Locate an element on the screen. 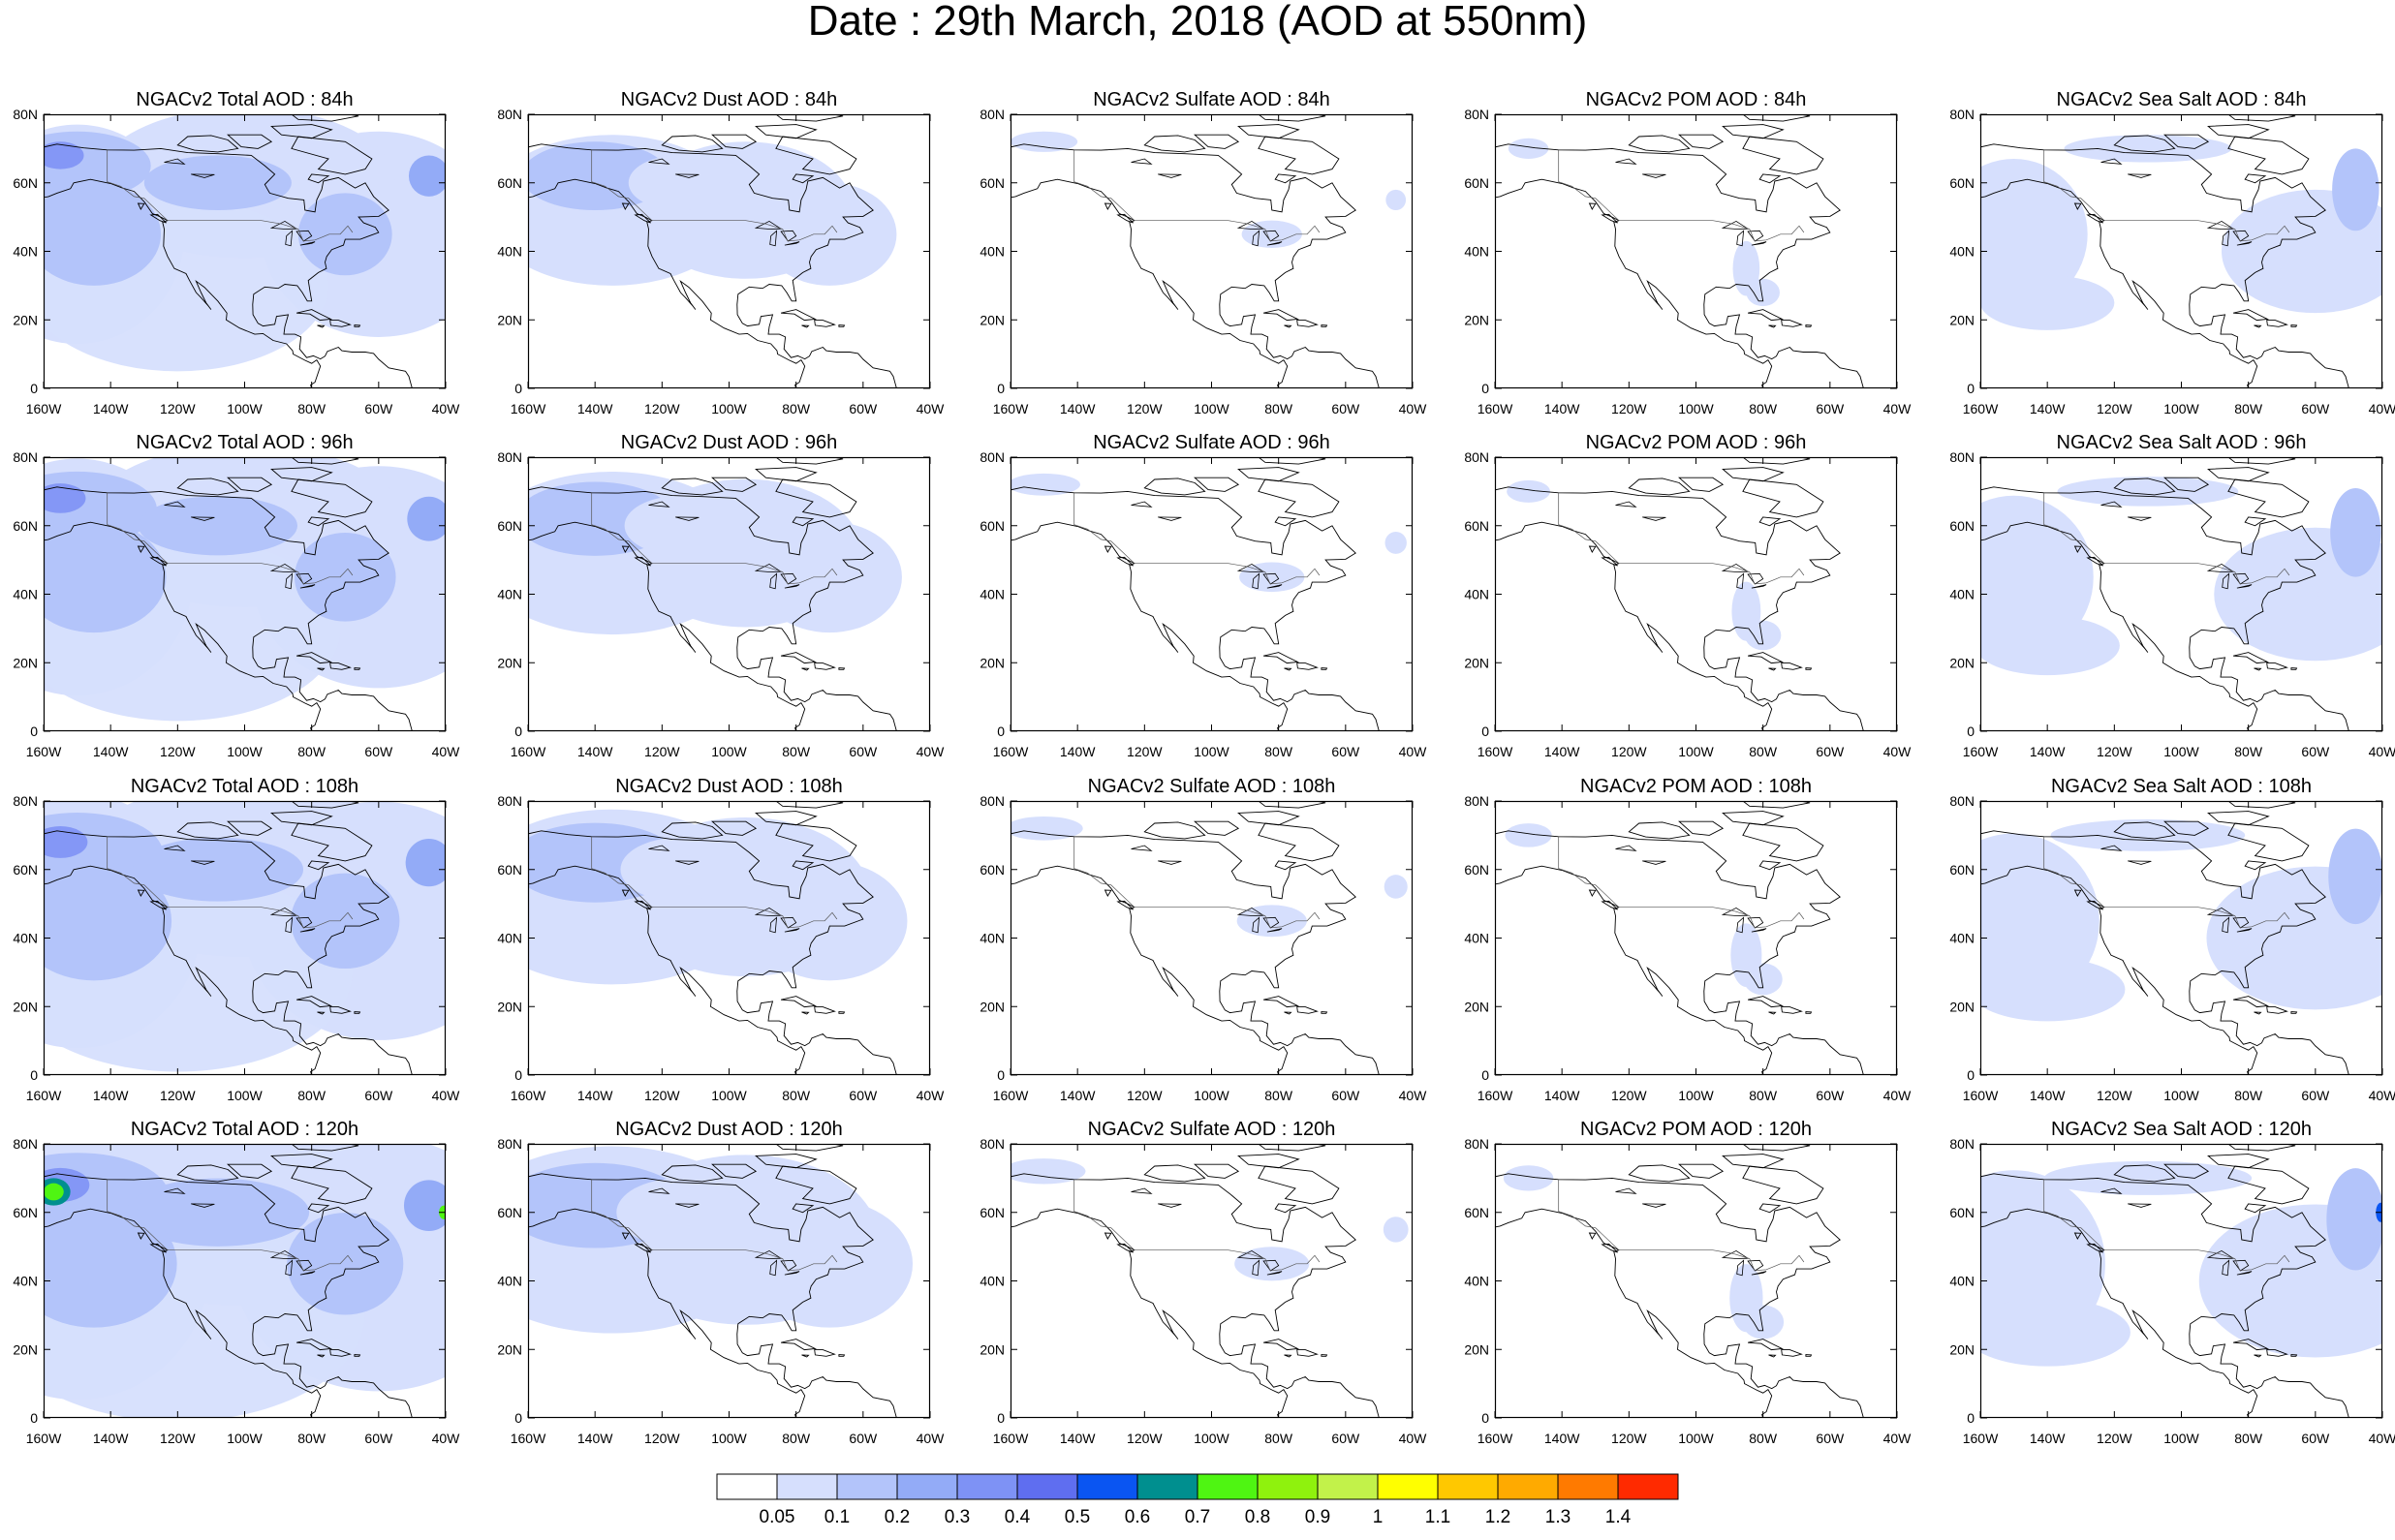  panel-title: NGACv2 Total AOD : 108h is located at coordinates (244, 787).